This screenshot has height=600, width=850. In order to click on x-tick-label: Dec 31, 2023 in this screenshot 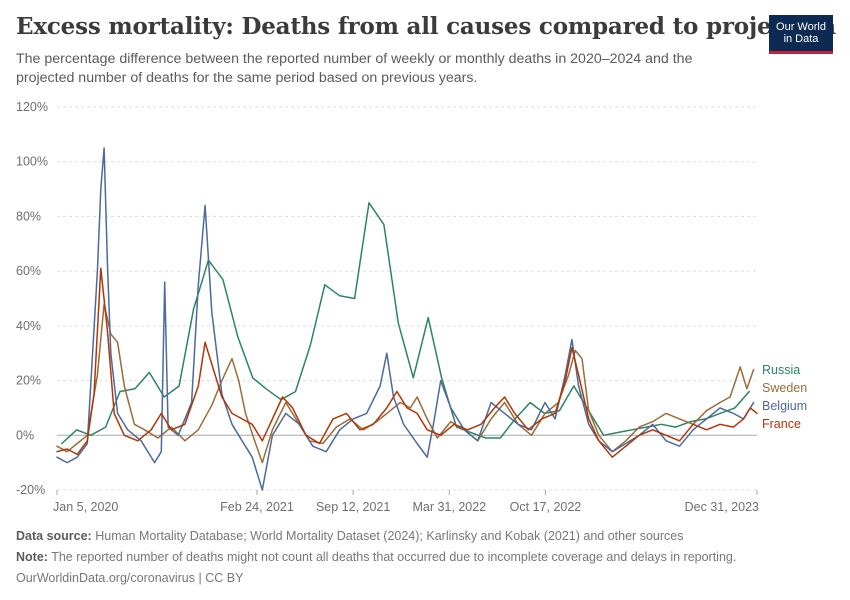, I will do `click(722, 507)`.